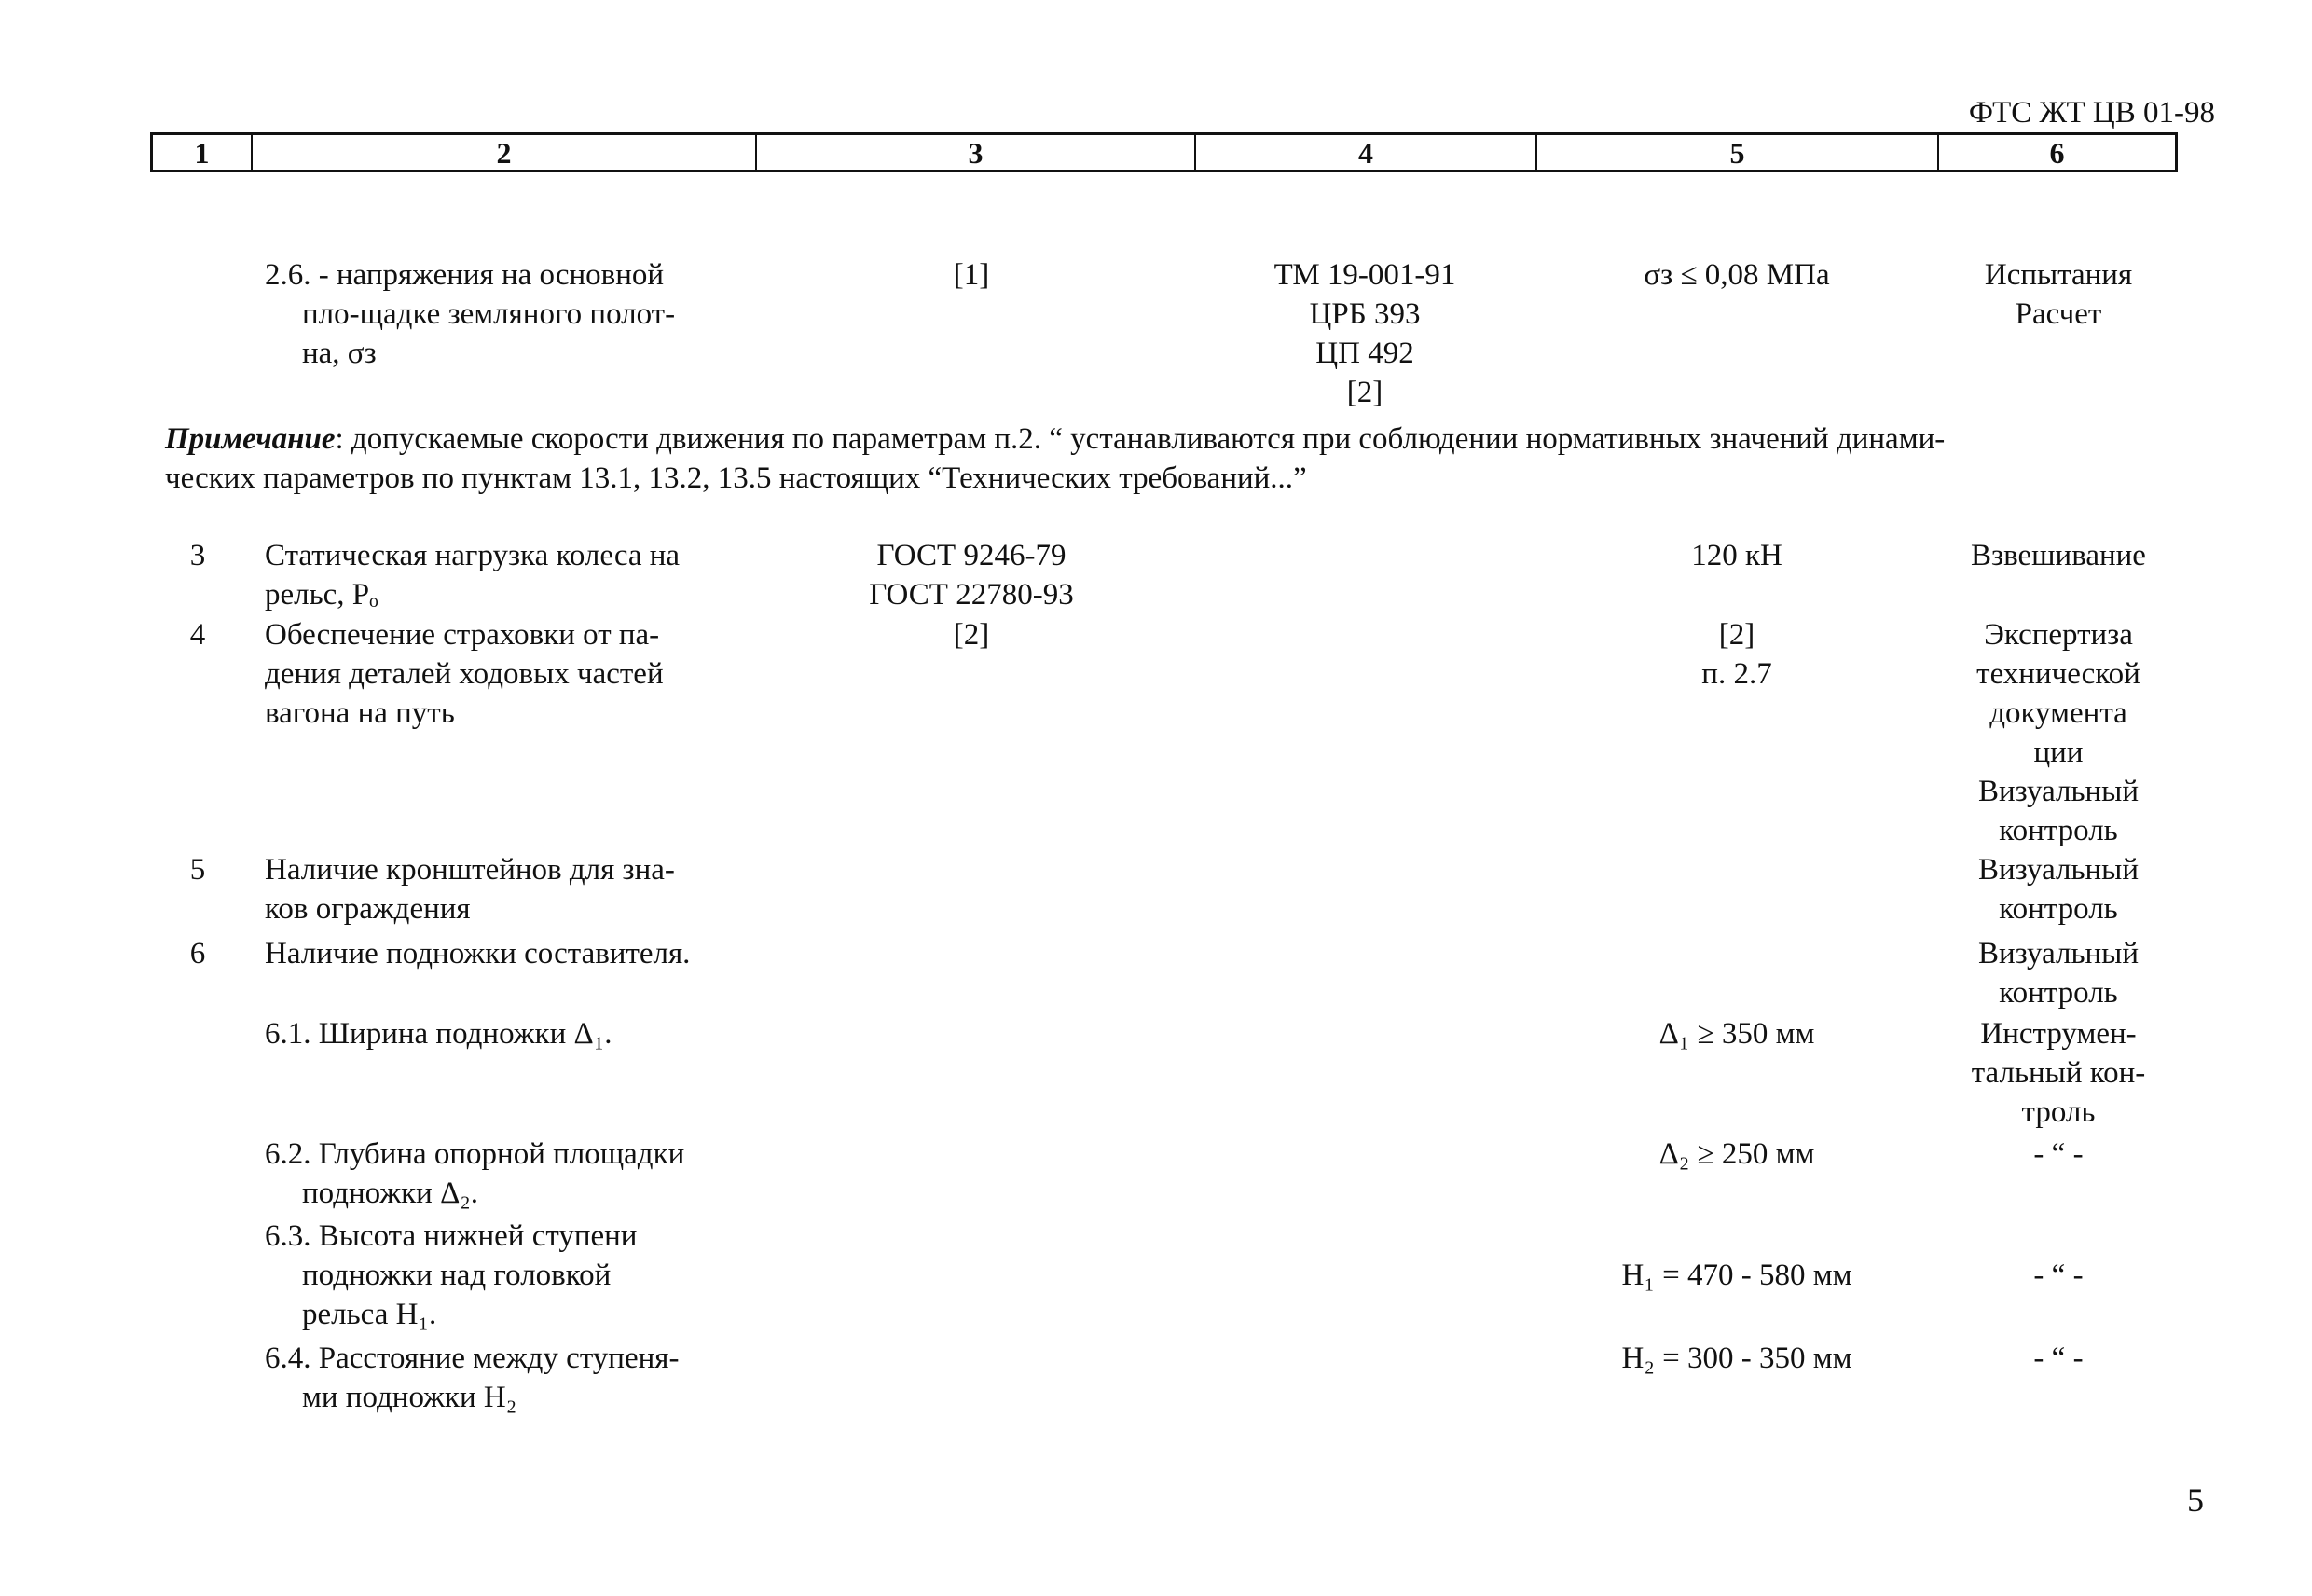  What do you see at coordinates (1364, 275) in the screenshot?
I see `cell-line: ТМ 19-001-91` at bounding box center [1364, 275].